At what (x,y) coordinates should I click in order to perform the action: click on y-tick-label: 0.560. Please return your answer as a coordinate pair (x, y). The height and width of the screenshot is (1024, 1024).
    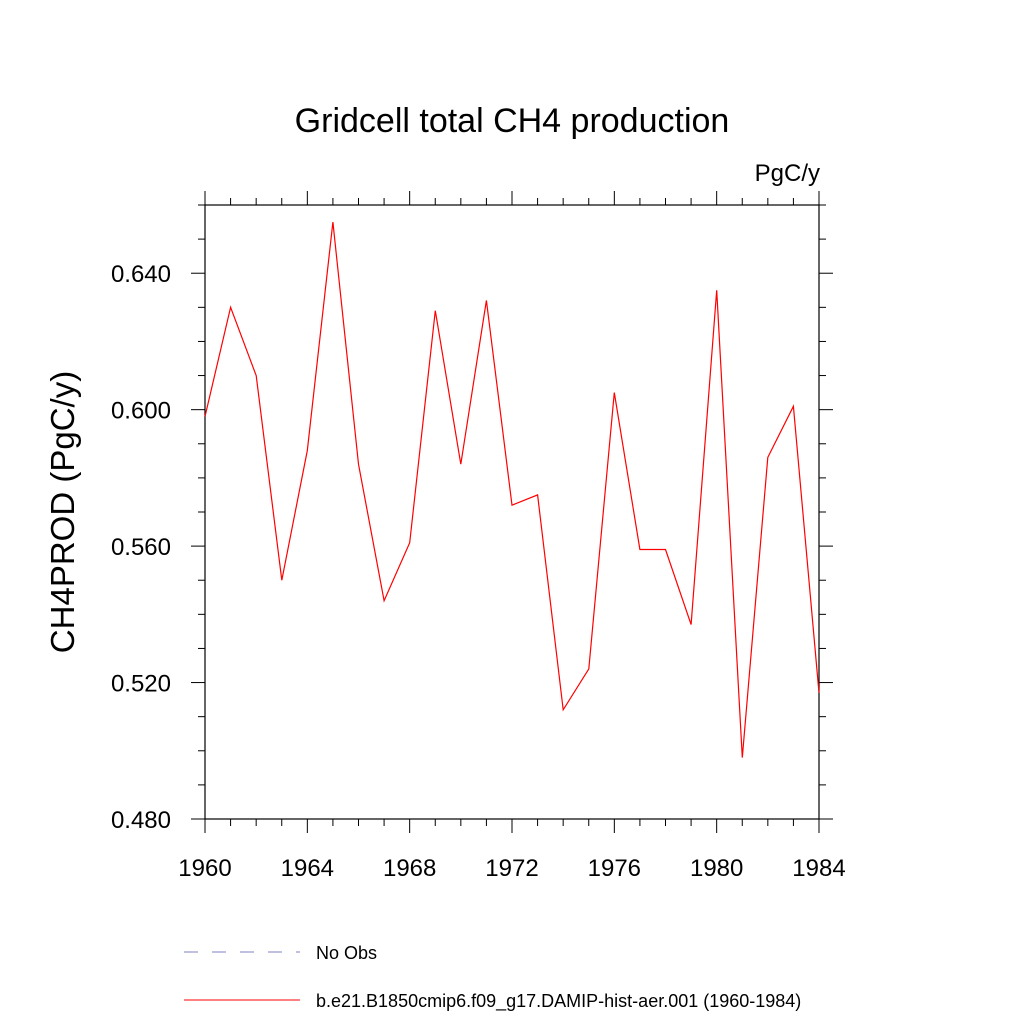
    Looking at the image, I should click on (141, 547).